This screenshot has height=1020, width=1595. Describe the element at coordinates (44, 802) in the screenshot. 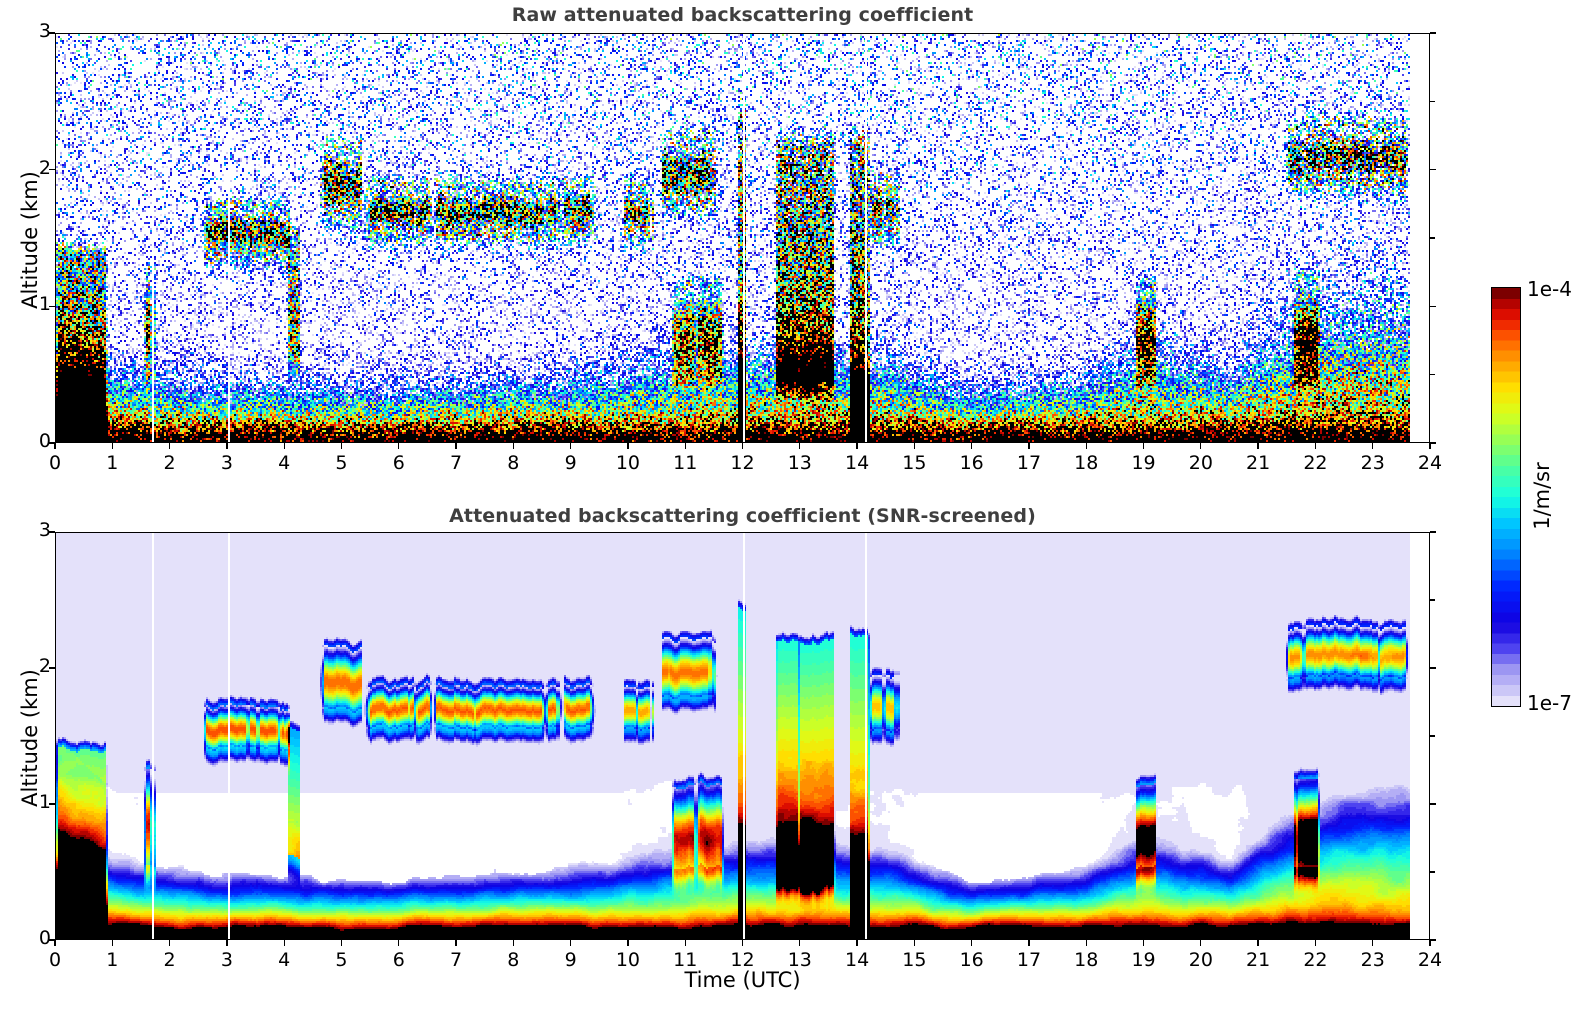

I see `y-tick-label-screened-1: 1` at that location.